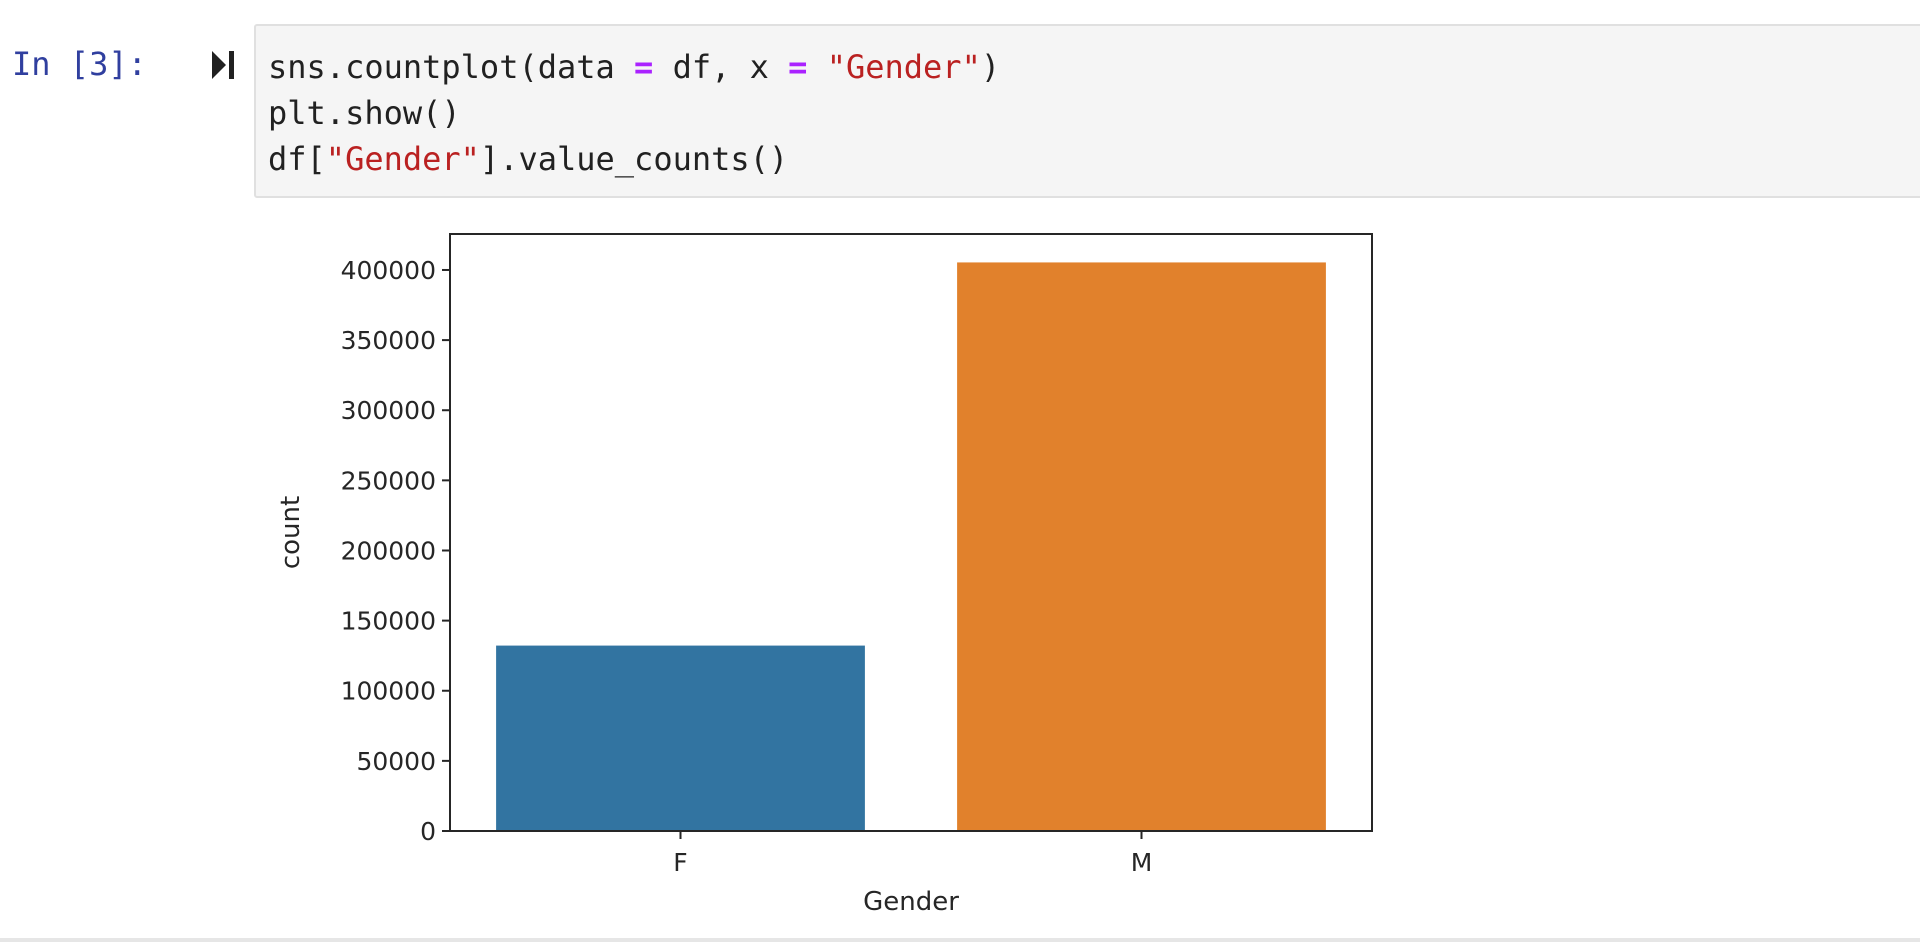 This screenshot has height=942, width=1920. I want to click on y-tick-label: 250000, so click(388, 480).